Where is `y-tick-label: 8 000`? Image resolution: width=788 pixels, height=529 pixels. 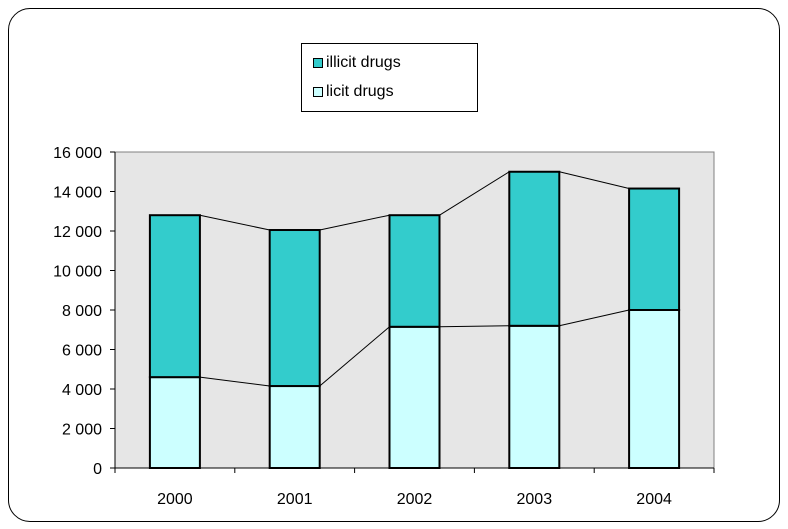 y-tick-label: 8 000 is located at coordinates (82, 311).